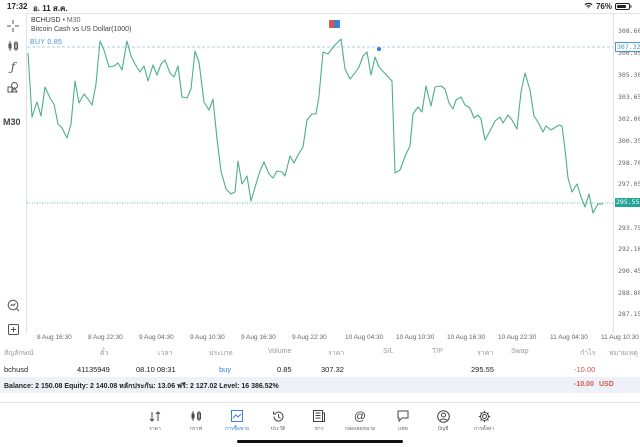 The width and height of the screenshot is (640, 447). Describe the element at coordinates (13, 46) in the screenshot. I see `candlestick-icon` at that location.